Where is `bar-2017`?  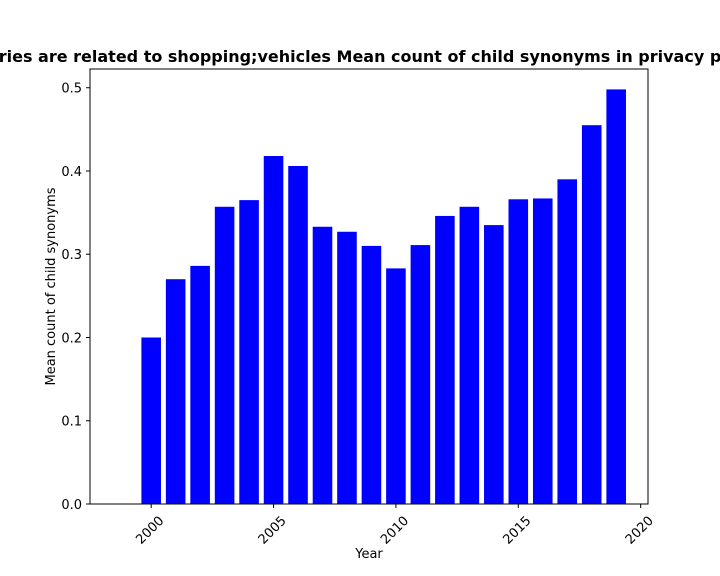 bar-2017 is located at coordinates (567, 341).